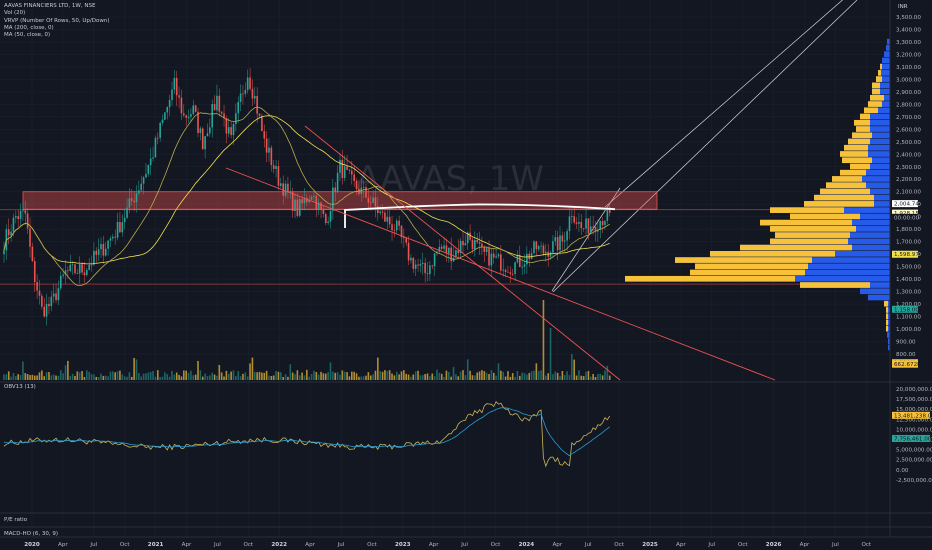  I want to click on legend-ma50: MA (50, close, 0), so click(27, 35).